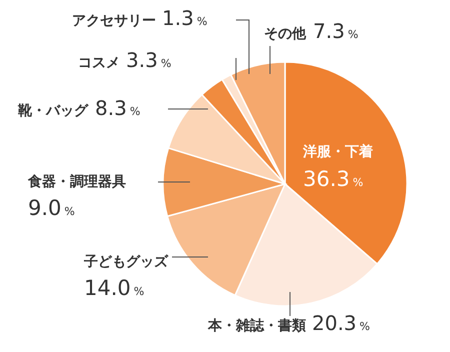  What do you see at coordinates (114, 21) in the screenshot?
I see `slice-label: アクセサリー` at bounding box center [114, 21].